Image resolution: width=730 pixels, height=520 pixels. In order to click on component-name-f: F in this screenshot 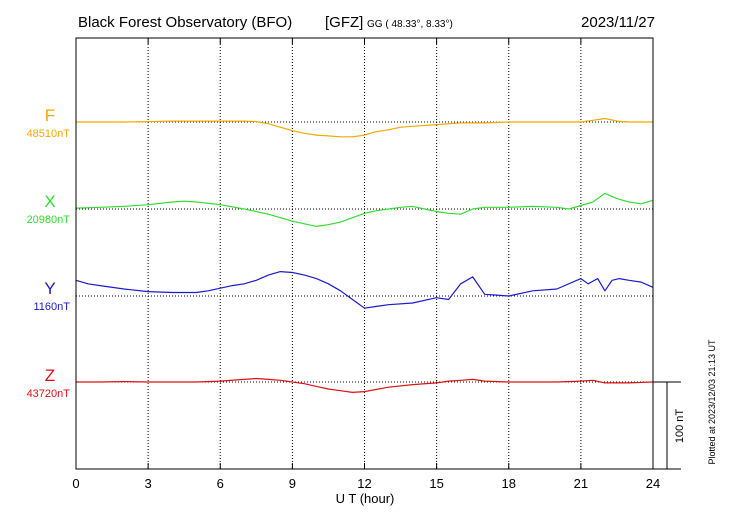, I will do `click(50, 115)`.